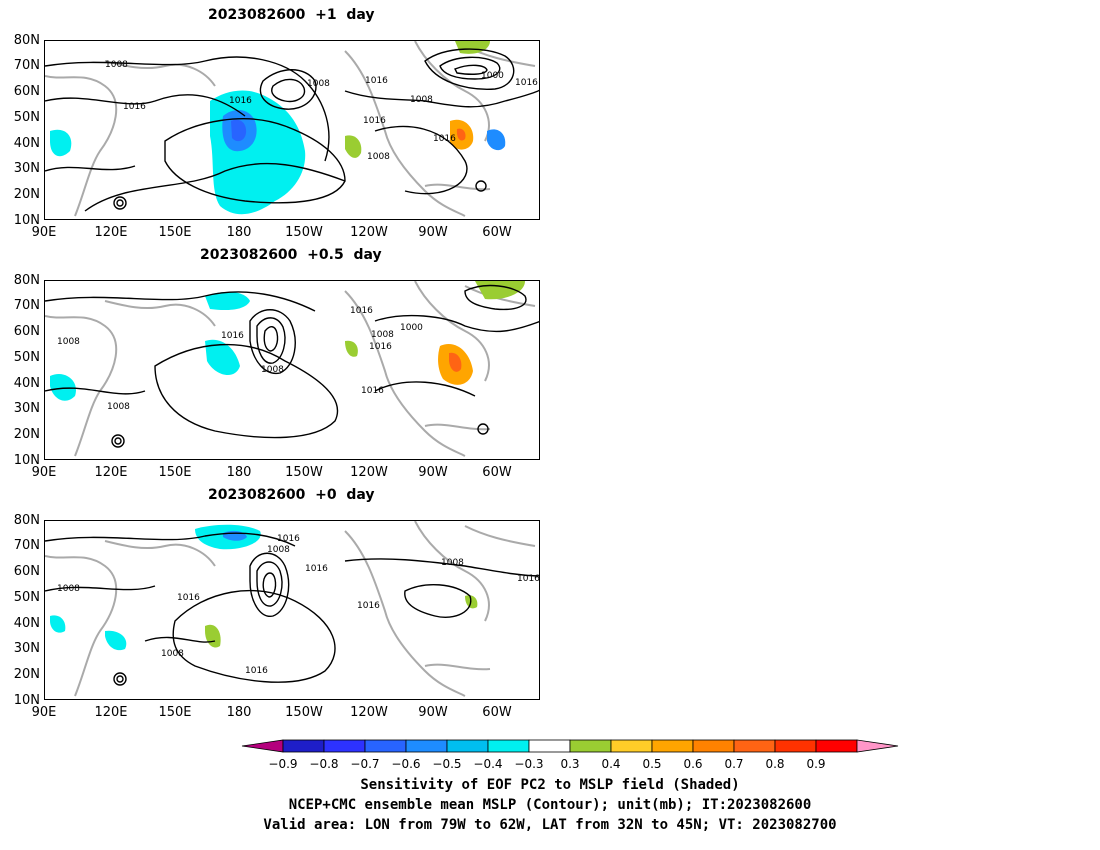  I want to click on colorbar-tick-label: −0.6, so click(406, 764).